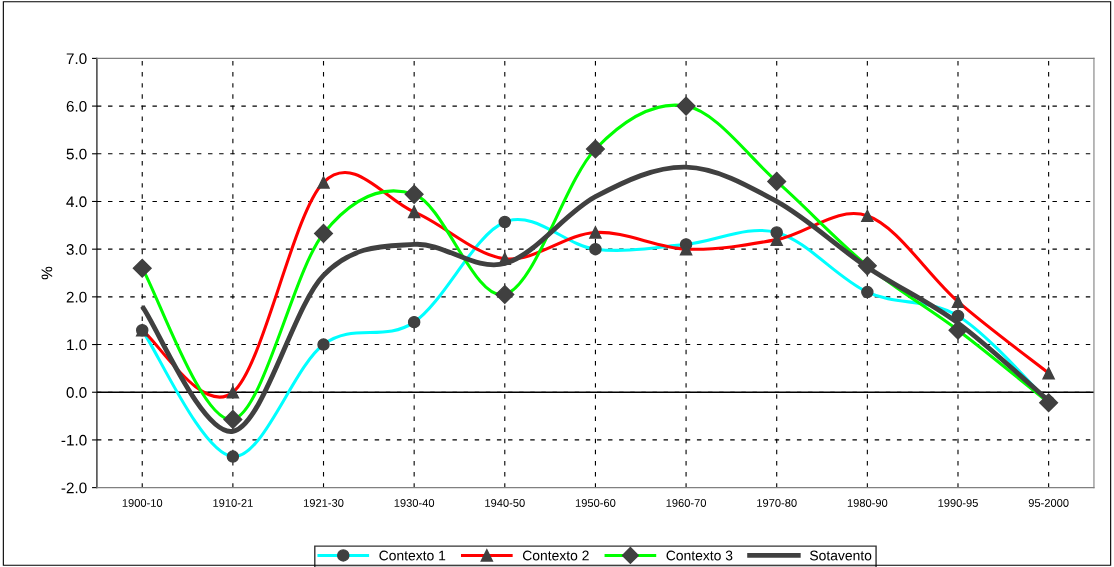 Image resolution: width=1114 pixels, height=567 pixels. Describe the element at coordinates (555, 555) in the screenshot. I see `legend-label: Contexto 2` at that location.